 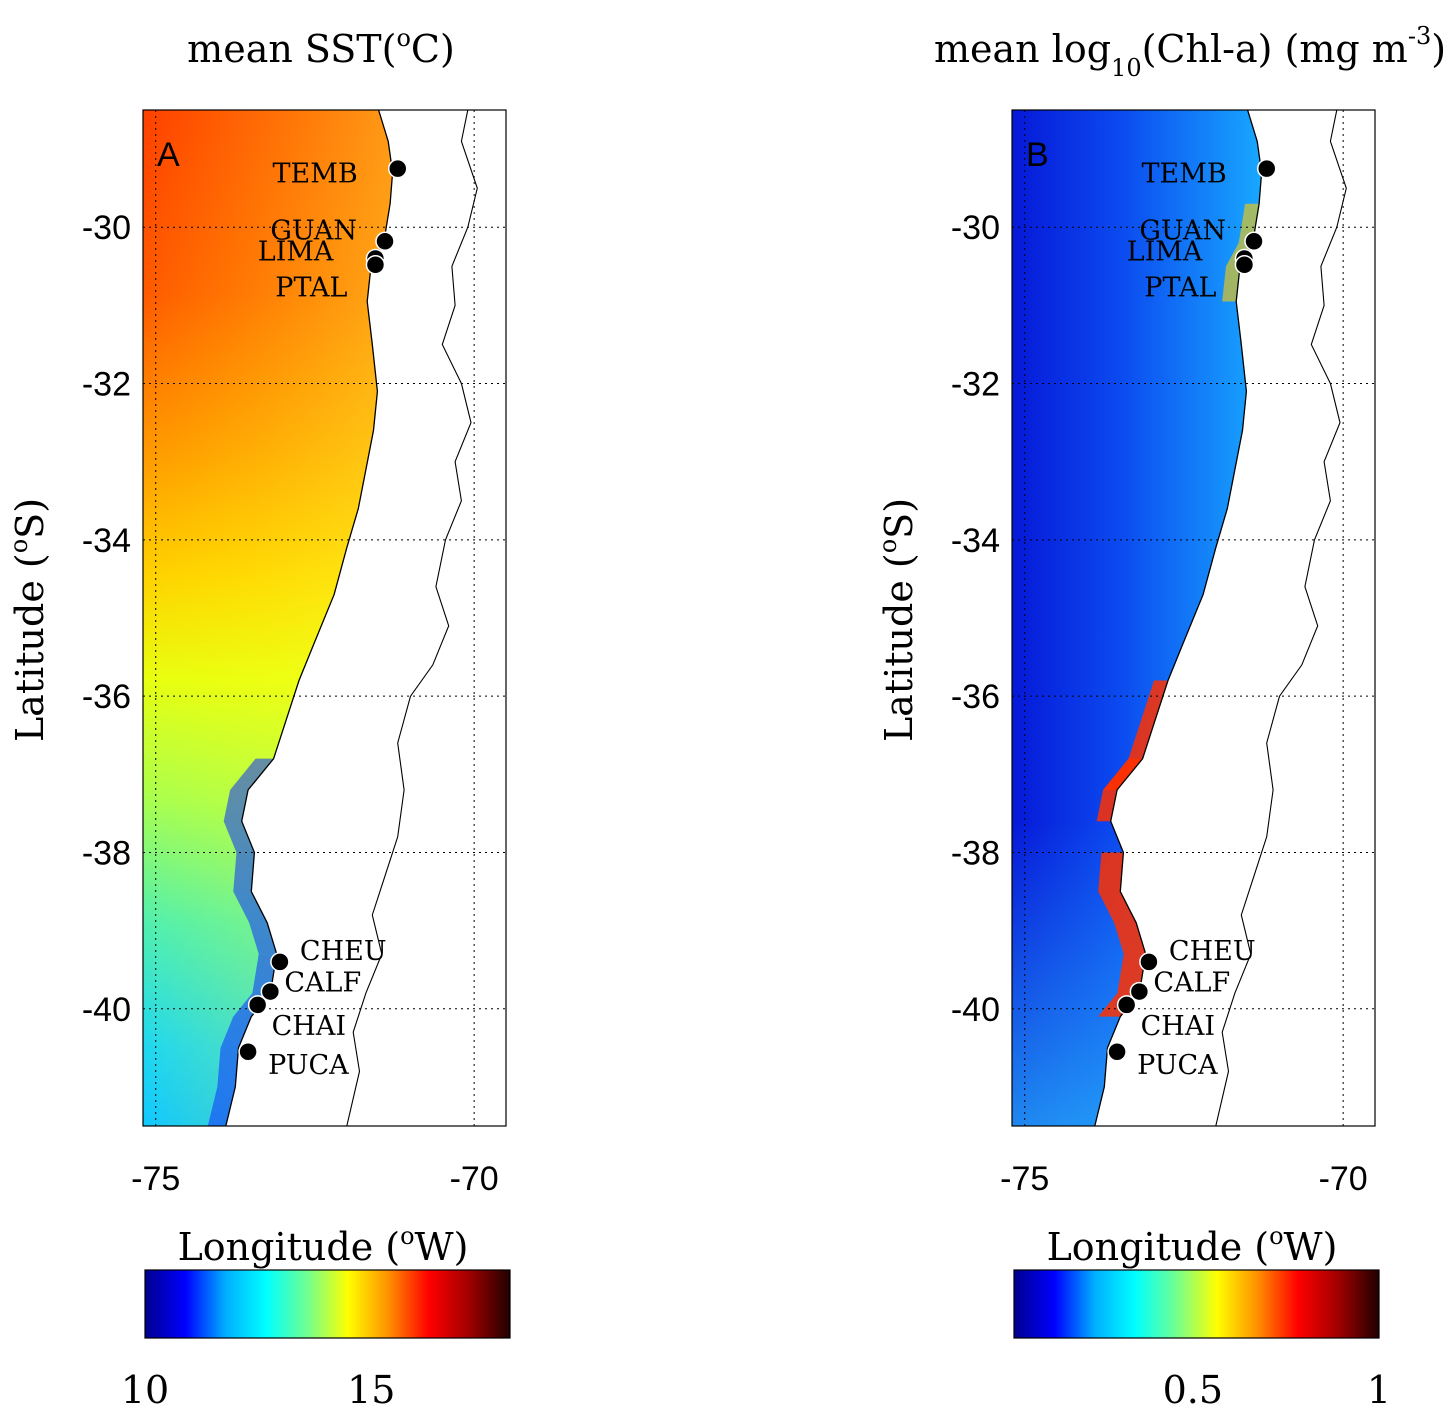 What do you see at coordinates (321, 47) in the screenshot?
I see `panel-title: mean SST(oC)` at bounding box center [321, 47].